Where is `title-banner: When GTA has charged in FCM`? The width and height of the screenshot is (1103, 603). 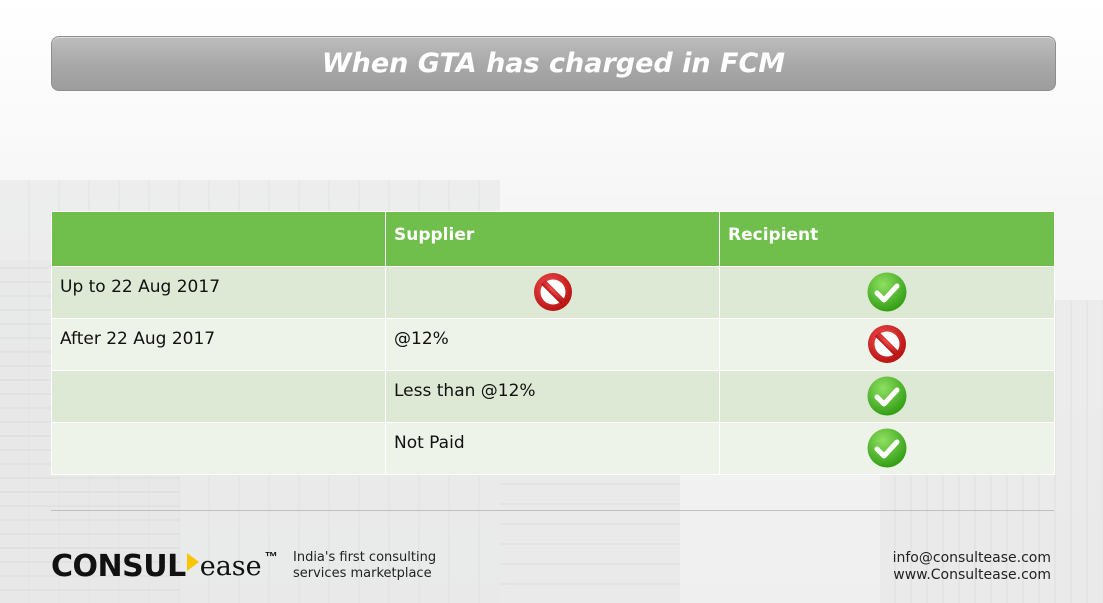
title-banner: When GTA has charged in FCM is located at coordinates (553, 63).